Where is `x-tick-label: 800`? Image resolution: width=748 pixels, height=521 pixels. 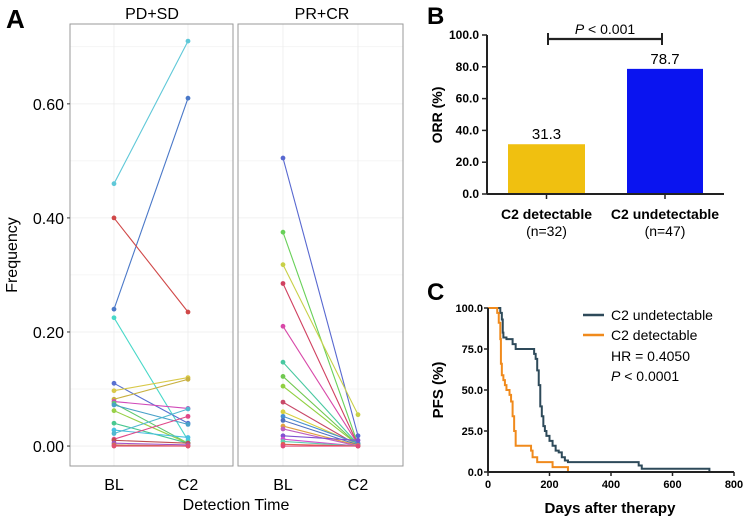 x-tick-label: 800 is located at coordinates (734, 485).